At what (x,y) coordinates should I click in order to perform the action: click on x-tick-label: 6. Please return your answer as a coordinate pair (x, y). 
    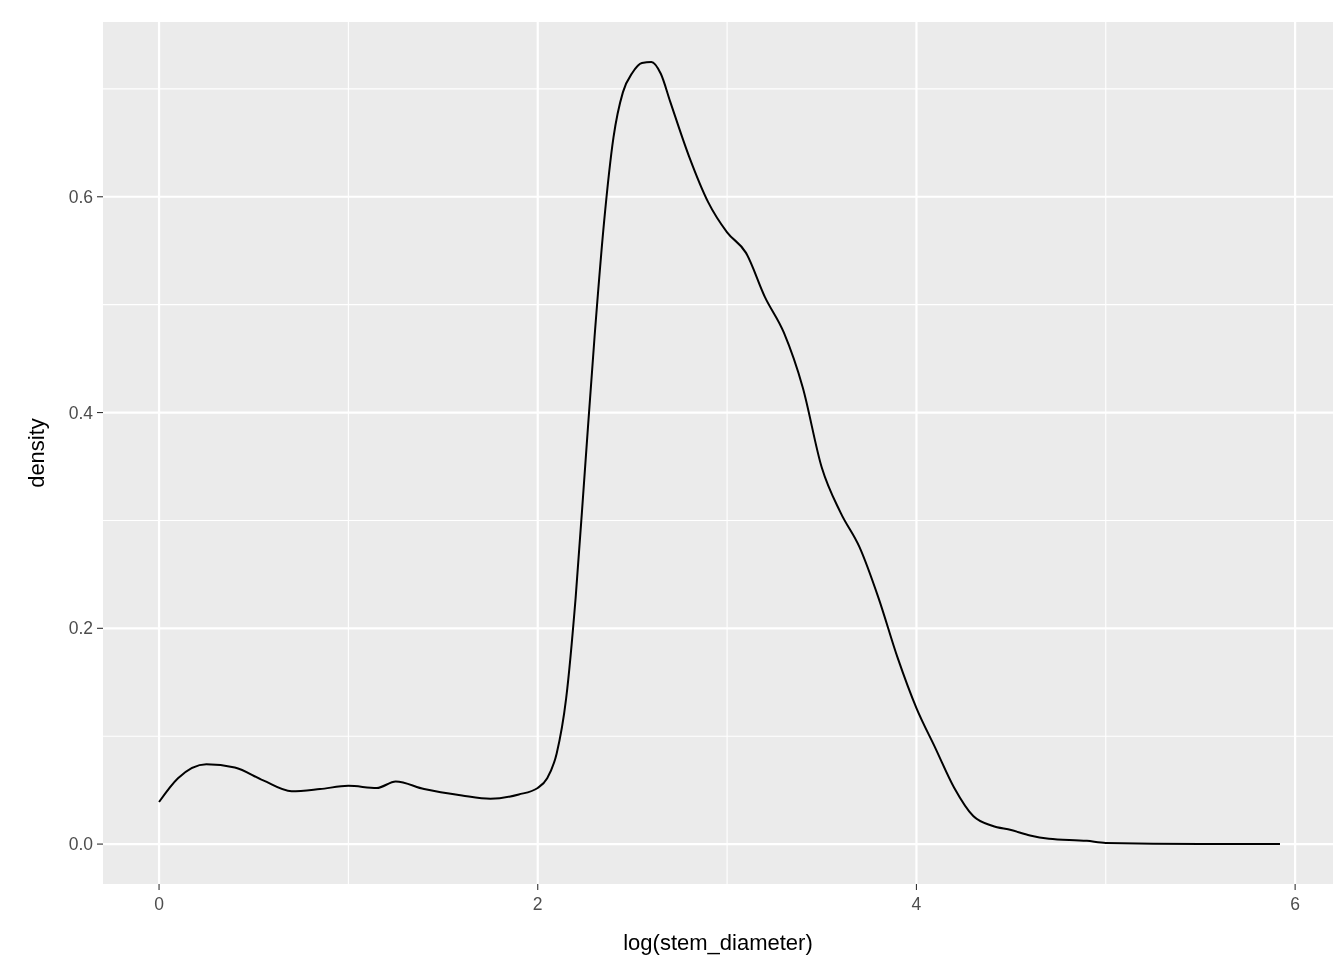
    Looking at the image, I should click on (1295, 904).